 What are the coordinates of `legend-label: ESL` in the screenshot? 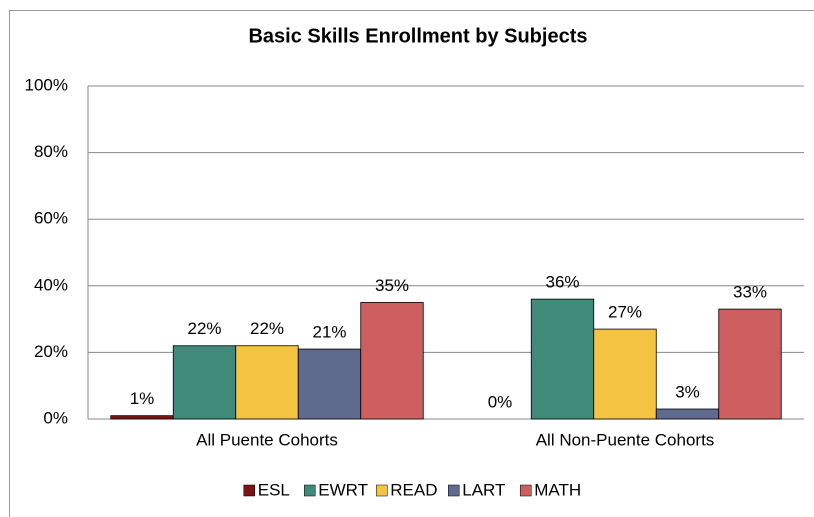 It's located at (274, 489).